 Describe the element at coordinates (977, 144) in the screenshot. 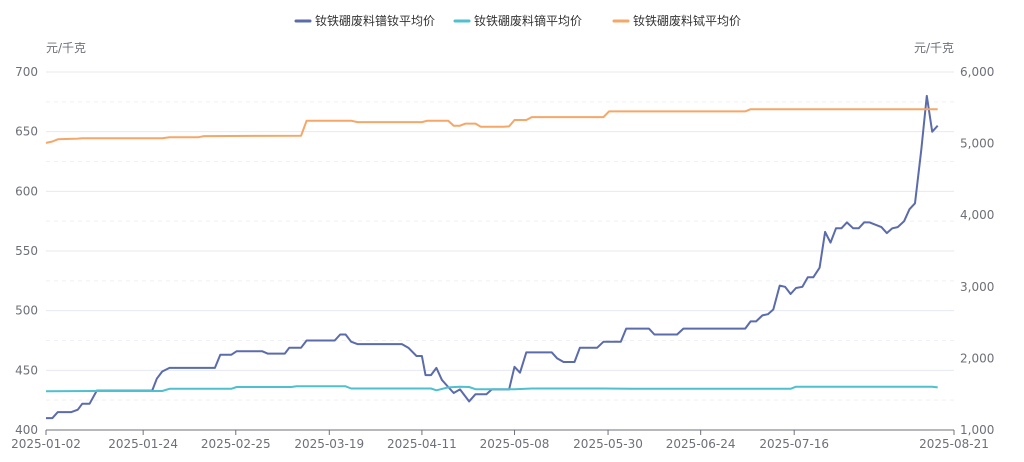

I see `right-tick-label: 5,000` at that location.